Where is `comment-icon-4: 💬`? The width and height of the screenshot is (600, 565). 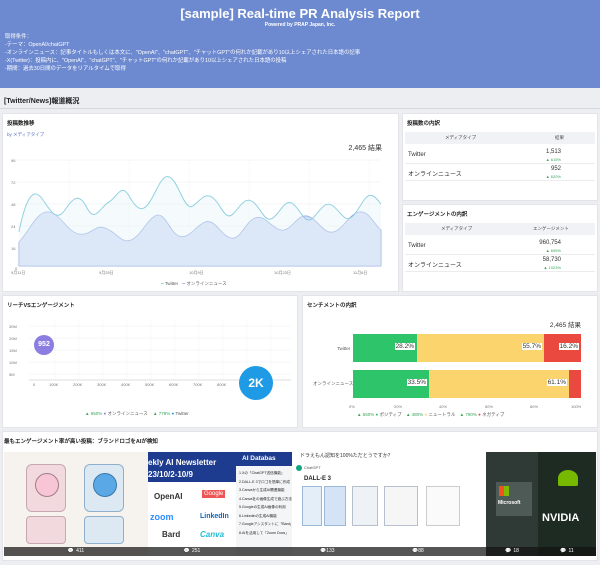
comment-icon-4: 💬 is located at coordinates (415, 551).